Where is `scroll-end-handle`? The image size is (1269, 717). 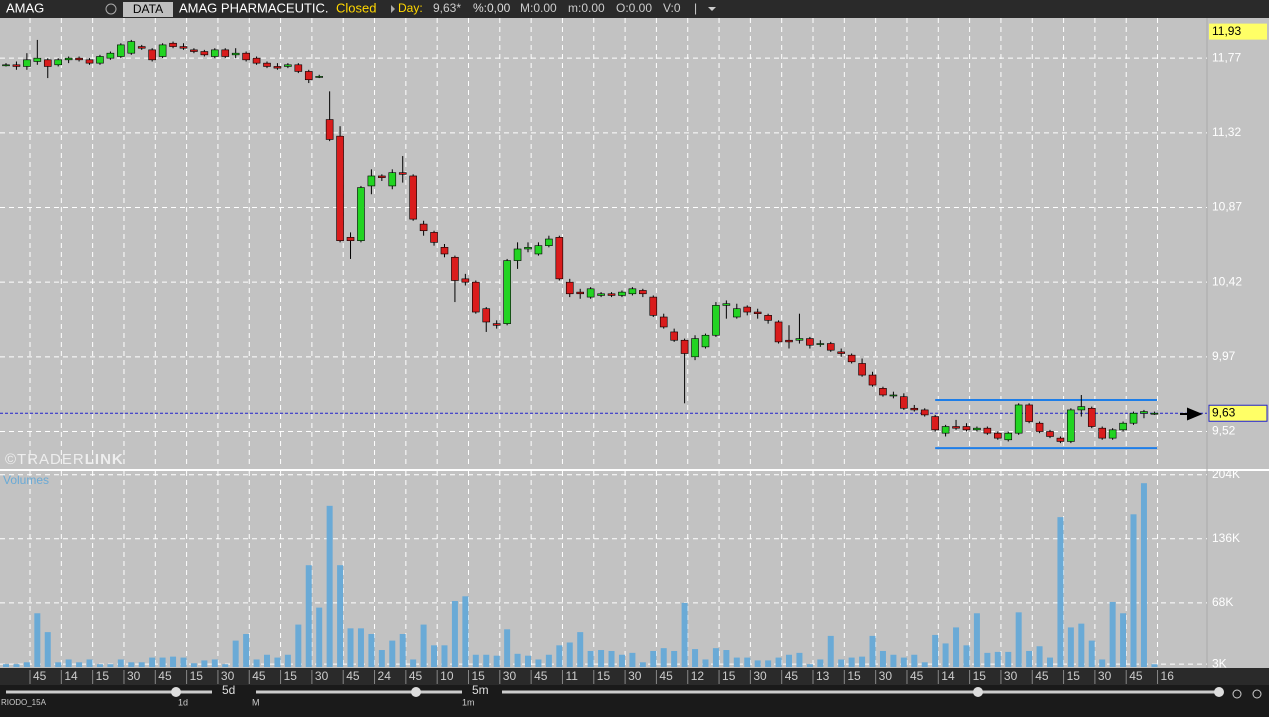 scroll-end-handle is located at coordinates (1219, 692).